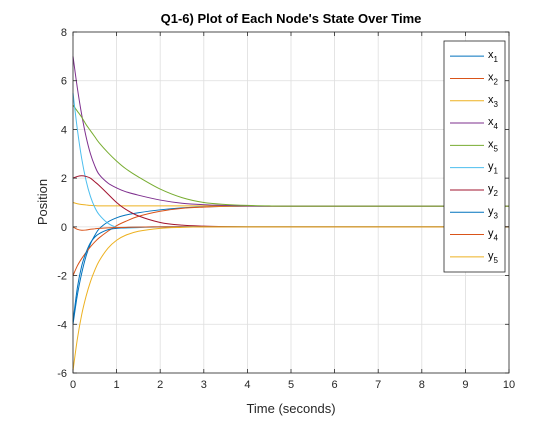  I want to click on legend-label-y1: y1, so click(493, 168).